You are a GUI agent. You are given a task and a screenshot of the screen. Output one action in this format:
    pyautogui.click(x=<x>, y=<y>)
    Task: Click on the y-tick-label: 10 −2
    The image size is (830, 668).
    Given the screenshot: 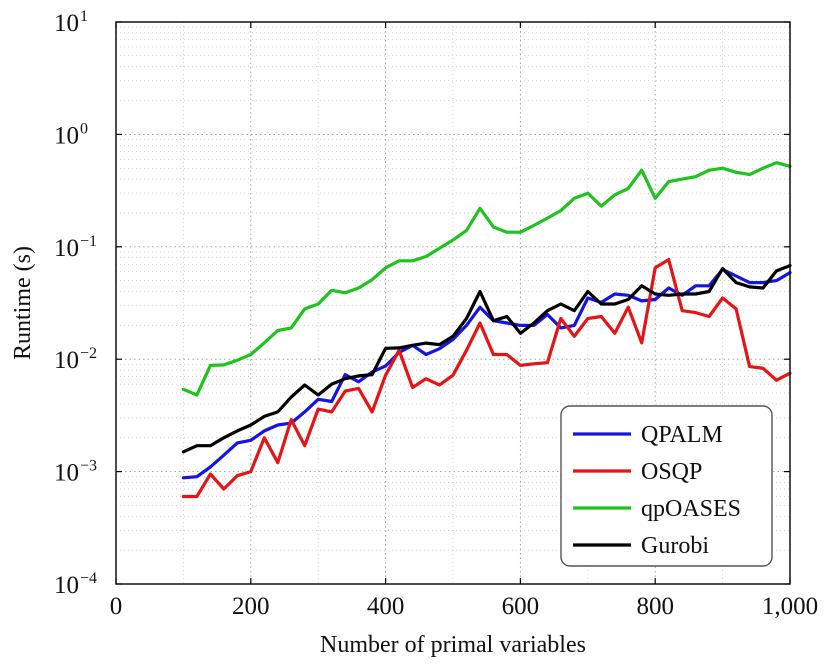 What is the action you would take?
    pyautogui.click(x=75, y=359)
    